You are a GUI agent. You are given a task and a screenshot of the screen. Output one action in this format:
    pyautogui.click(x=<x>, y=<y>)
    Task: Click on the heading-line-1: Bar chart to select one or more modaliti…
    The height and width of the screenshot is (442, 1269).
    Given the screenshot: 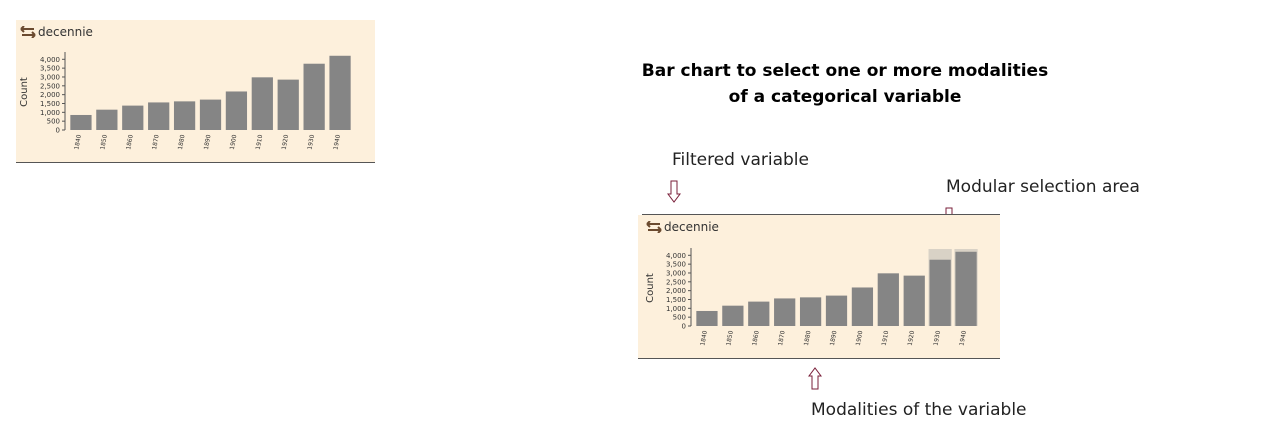 What is the action you would take?
    pyautogui.click(x=845, y=71)
    